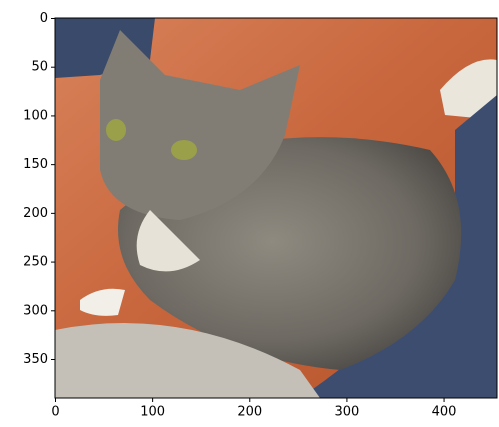 The image size is (499, 427). What do you see at coordinates (35, 115) in the screenshot?
I see `y-tick-label: 100` at bounding box center [35, 115].